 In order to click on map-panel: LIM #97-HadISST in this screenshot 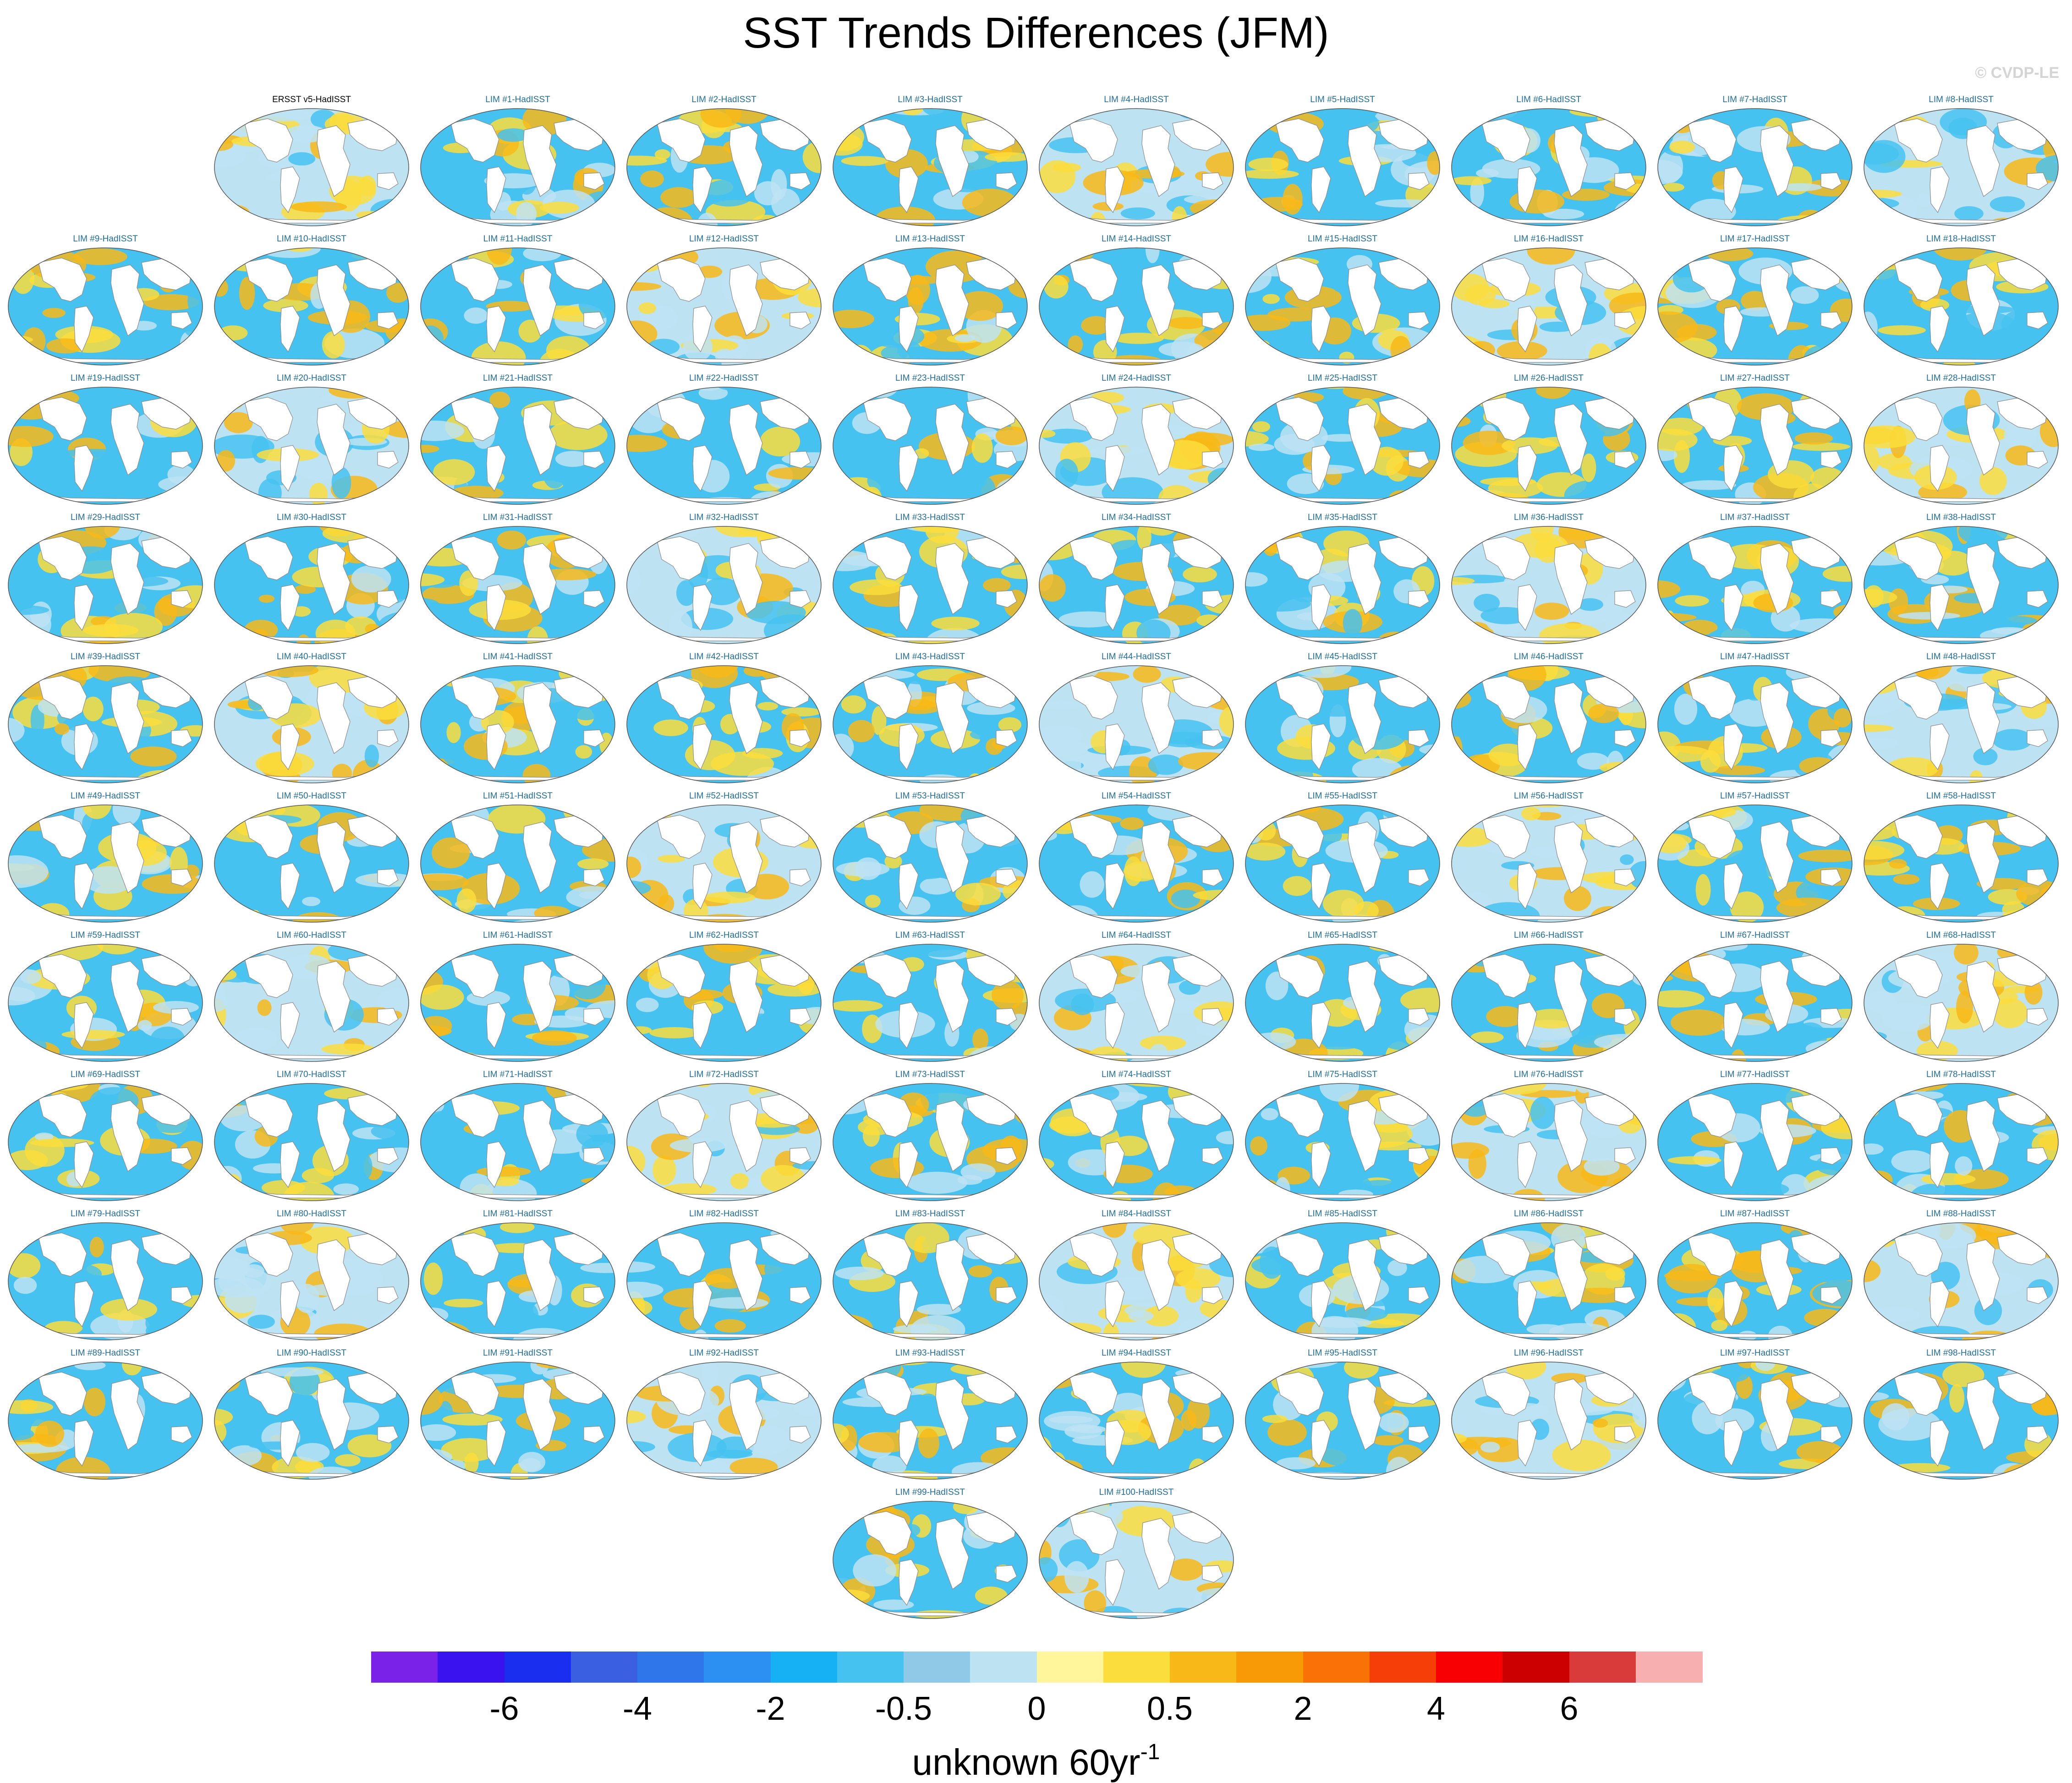, I will do `click(1755, 1414)`.